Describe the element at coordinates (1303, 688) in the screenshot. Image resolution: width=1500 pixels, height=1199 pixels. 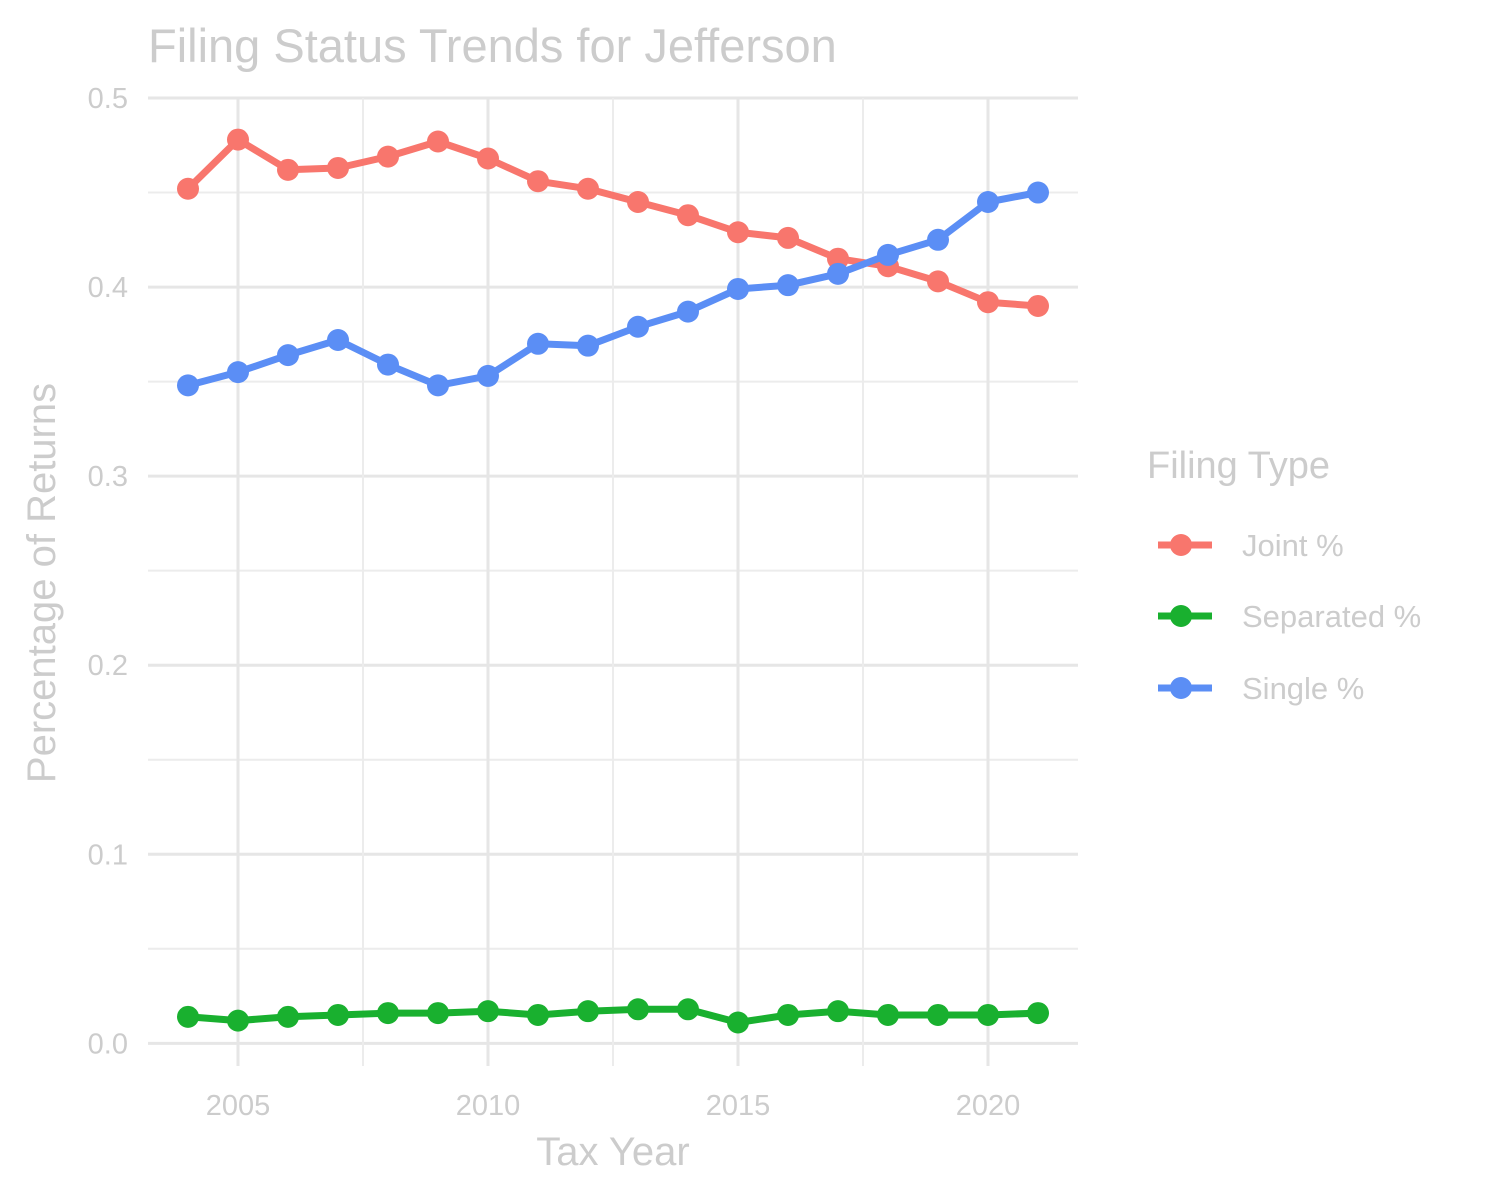
I see `legend-label: Single %` at that location.